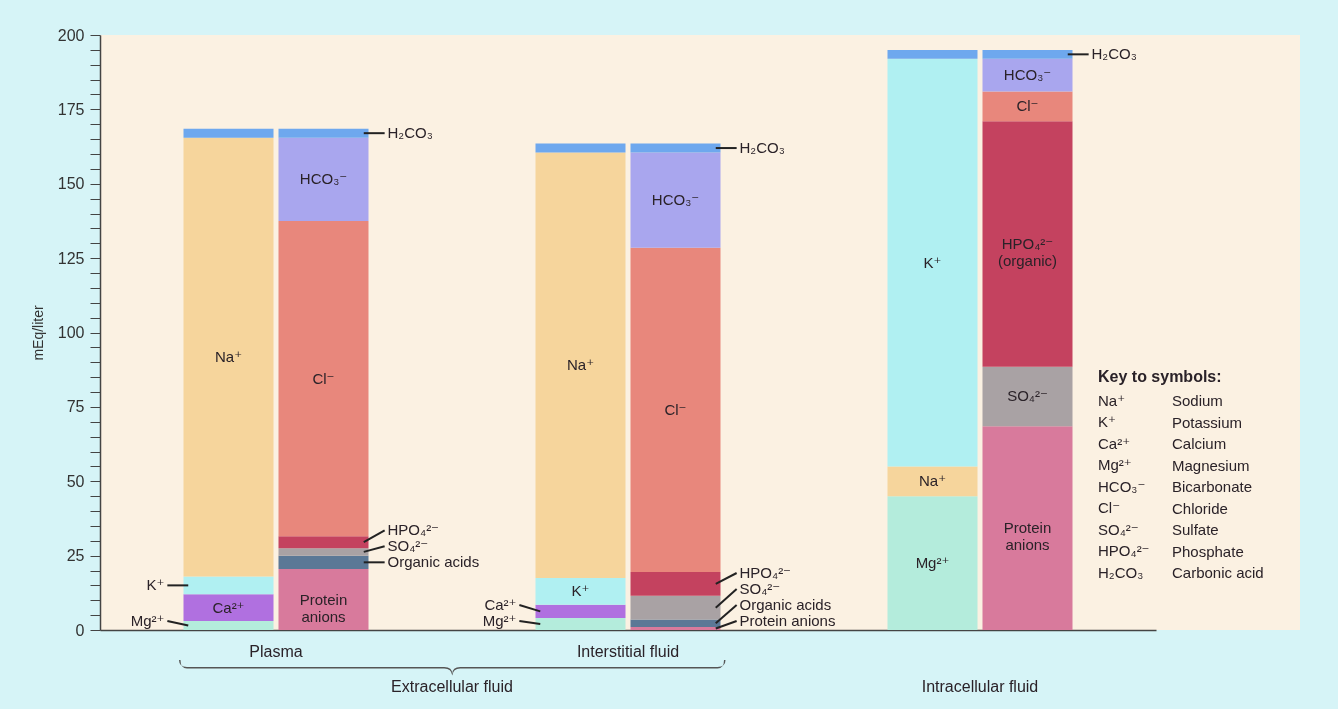 The height and width of the screenshot is (709, 1338). Describe the element at coordinates (1160, 377) in the screenshot. I see `annotation: Key to symbols:` at that location.